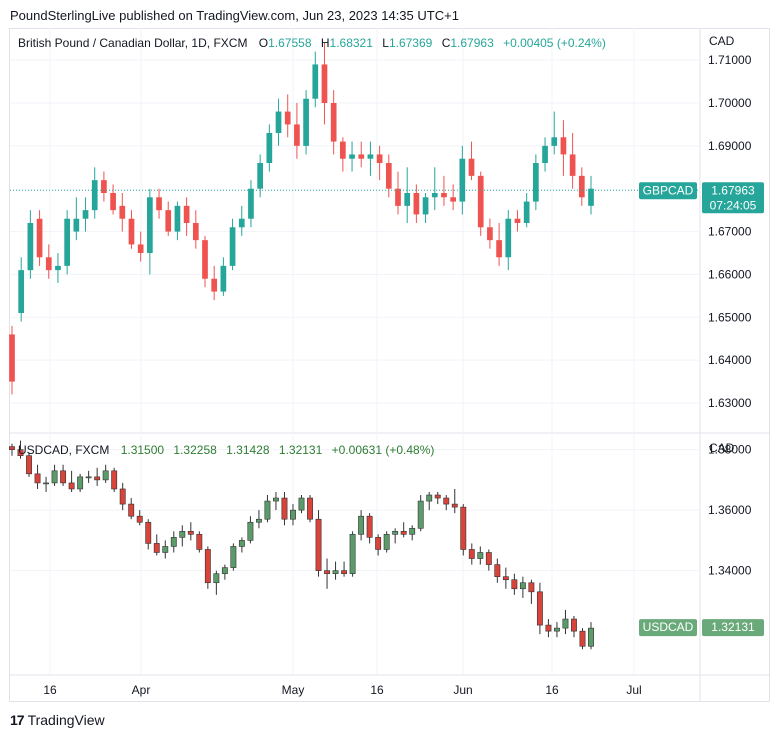  I want to click on price-badge, so click(733, 198).